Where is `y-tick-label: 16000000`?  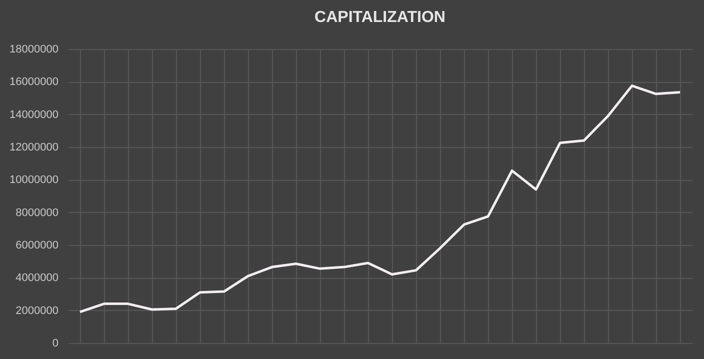 y-tick-label: 16000000 is located at coordinates (34, 82).